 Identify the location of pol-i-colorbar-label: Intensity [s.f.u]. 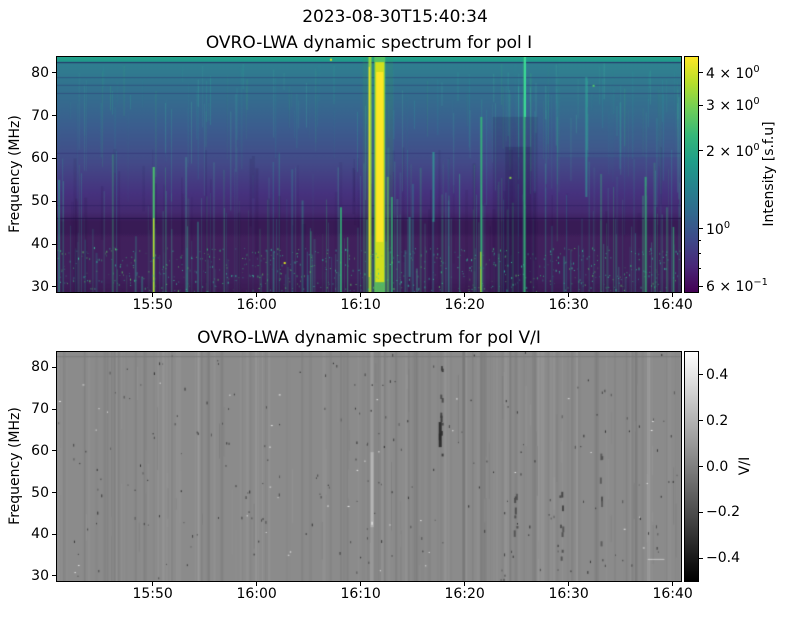
(769, 174).